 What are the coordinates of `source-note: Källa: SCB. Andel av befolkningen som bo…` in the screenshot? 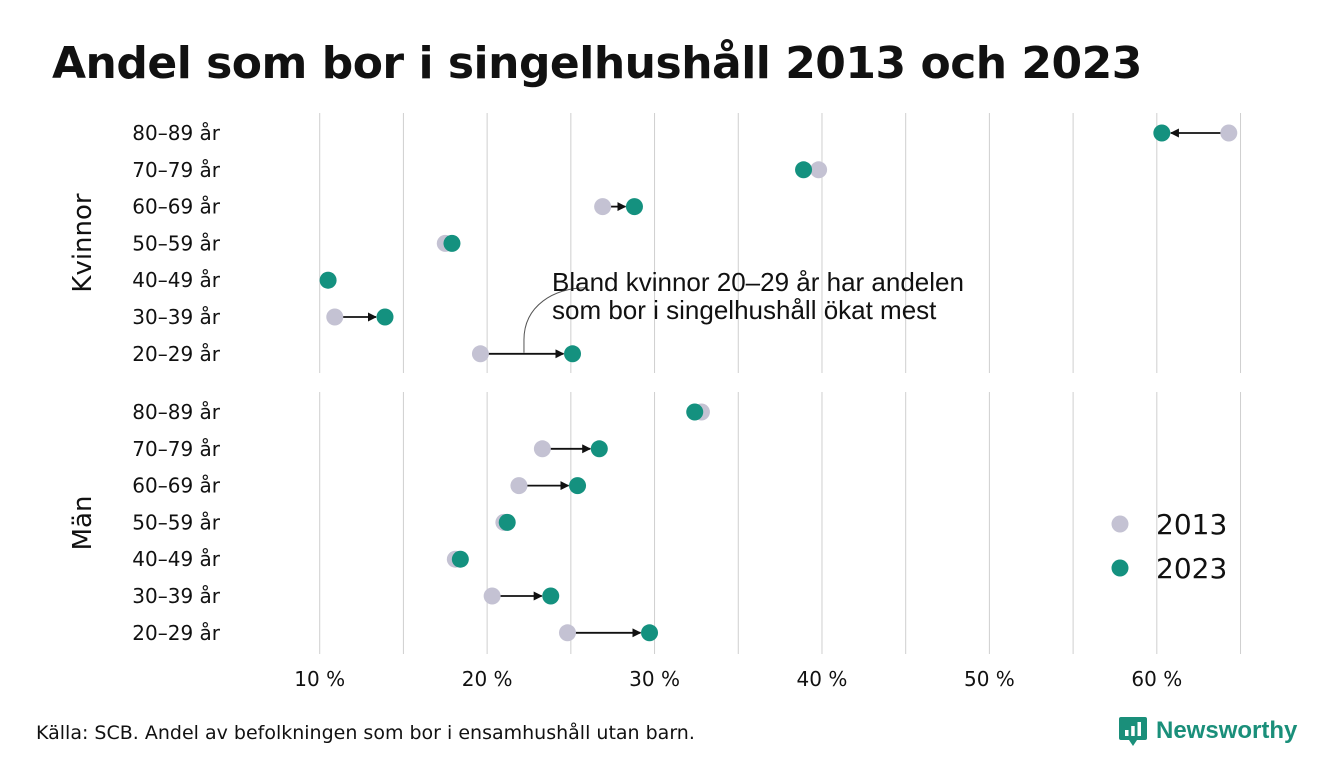 It's located at (365, 733).